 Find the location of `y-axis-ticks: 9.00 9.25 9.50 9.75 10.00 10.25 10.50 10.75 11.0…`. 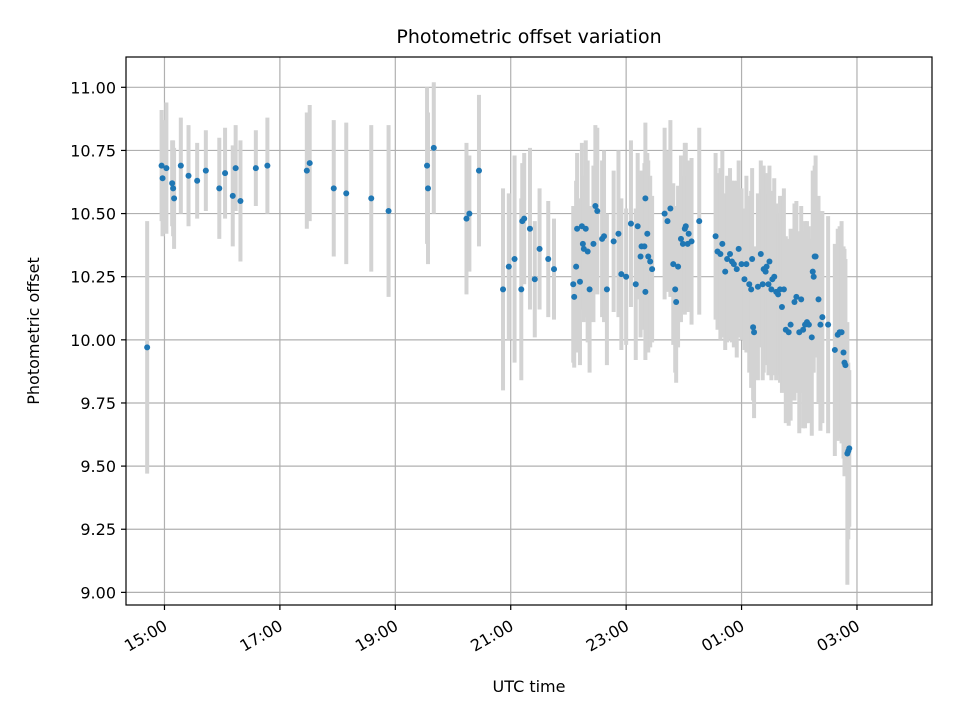

y-axis-ticks: 9.00 9.25 9.50 9.75 10.00 10.25 10.50 10.75 11.0… is located at coordinates (98, 340).